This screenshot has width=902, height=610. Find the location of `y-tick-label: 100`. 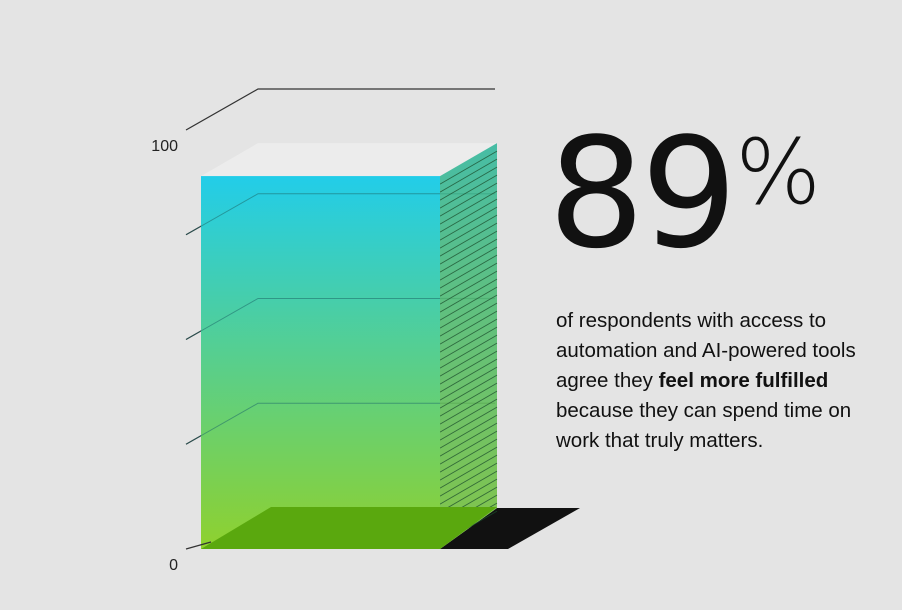

y-tick-label: 100 is located at coordinates (164, 146).